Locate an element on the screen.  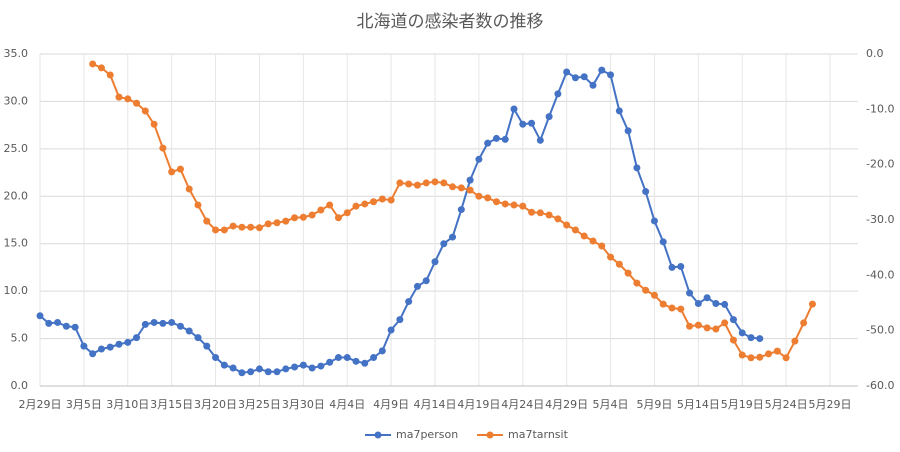
chart-title: 北海道の感染者数の推移 is located at coordinates (450, 22).